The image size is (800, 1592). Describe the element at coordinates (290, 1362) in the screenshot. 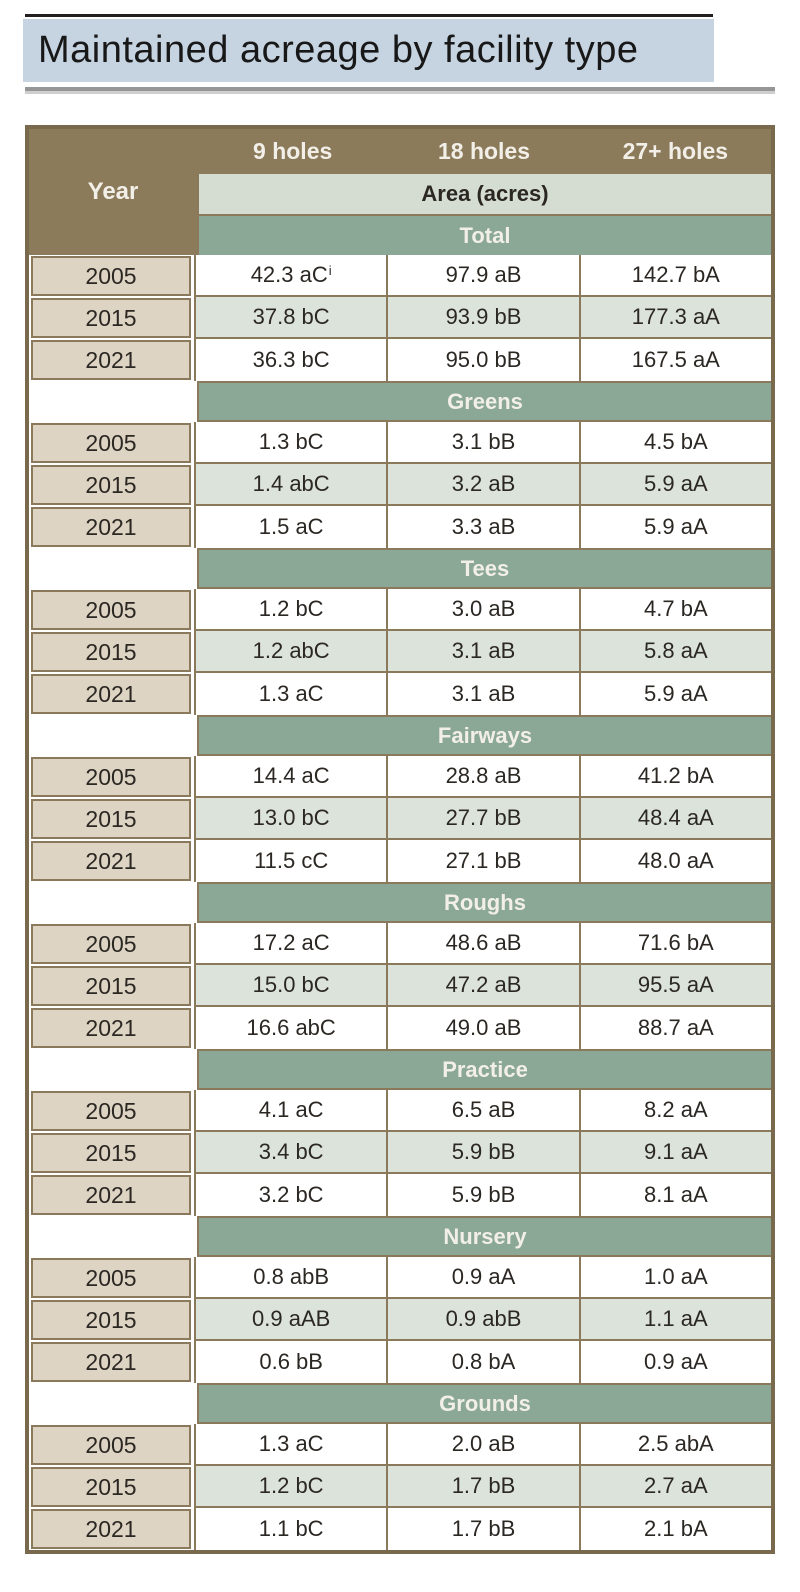

I see `data-cell: 0.6 bB` at that location.